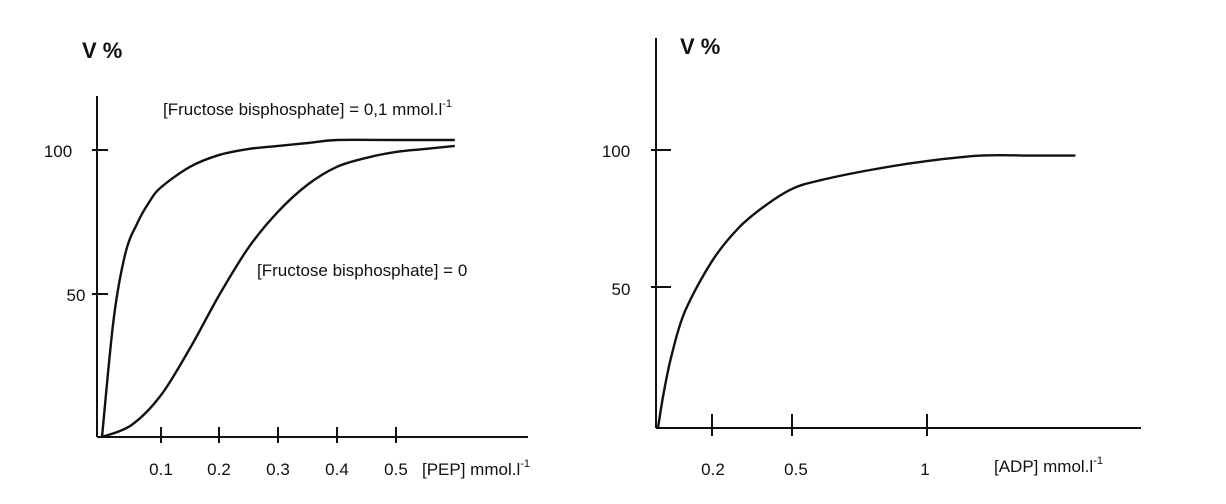  What do you see at coordinates (1043, 466) in the screenshot?
I see `x-axis-label-text: [ADP] mmol.l` at bounding box center [1043, 466].